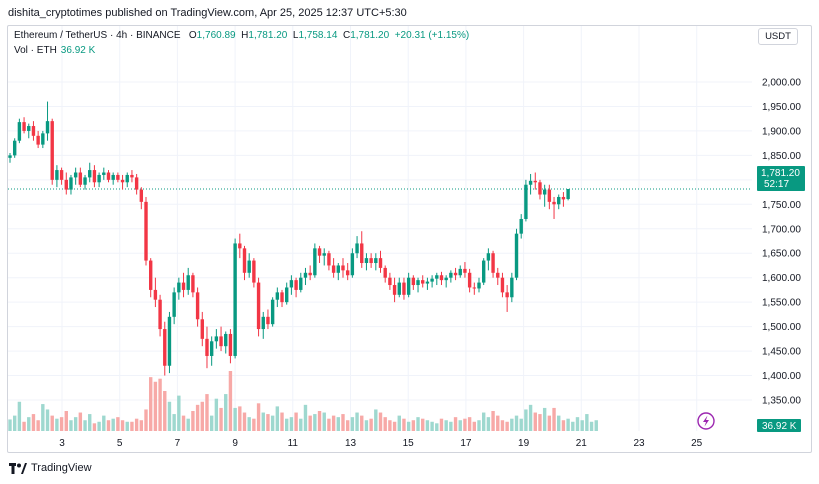 The height and width of the screenshot is (484, 819). What do you see at coordinates (706, 421) in the screenshot?
I see `lightning-icon` at bounding box center [706, 421].